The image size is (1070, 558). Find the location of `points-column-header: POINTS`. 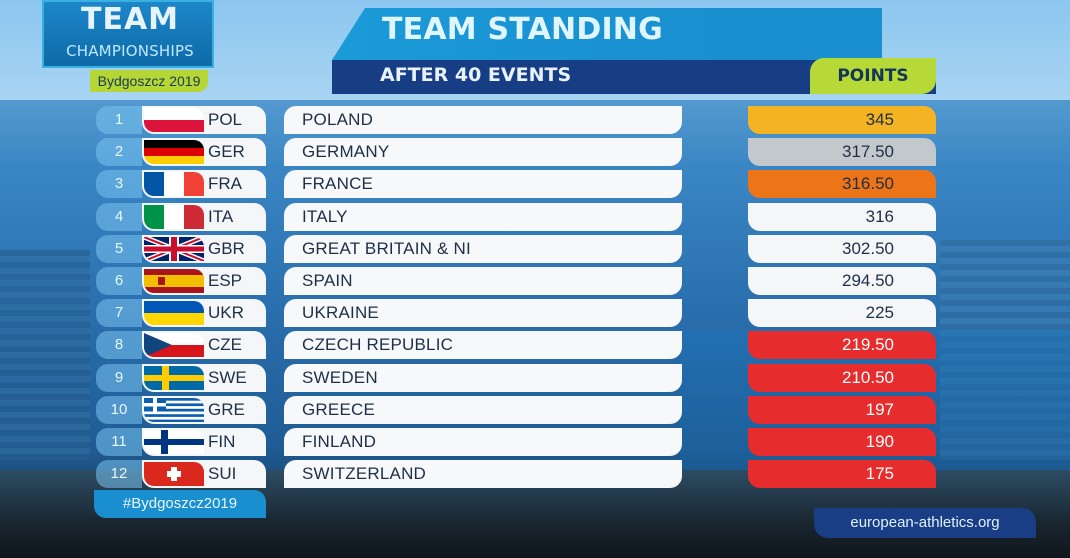

points-column-header: POINTS is located at coordinates (873, 76).